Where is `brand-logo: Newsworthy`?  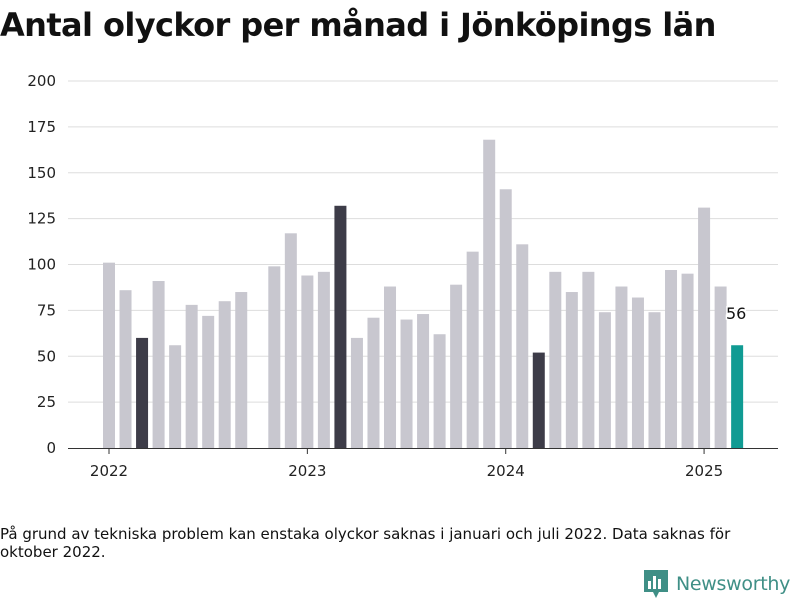
brand-logo: Newsworthy is located at coordinates (717, 584).